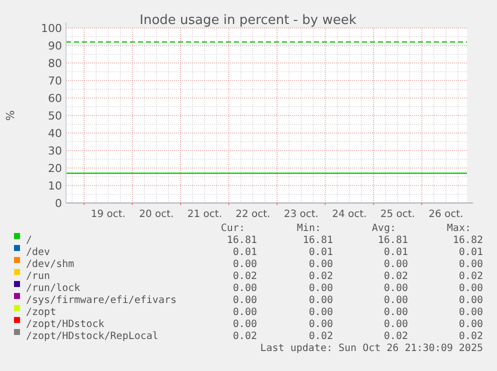  I want to click on chart-title: Inode usage in percent - by week, so click(248, 20).